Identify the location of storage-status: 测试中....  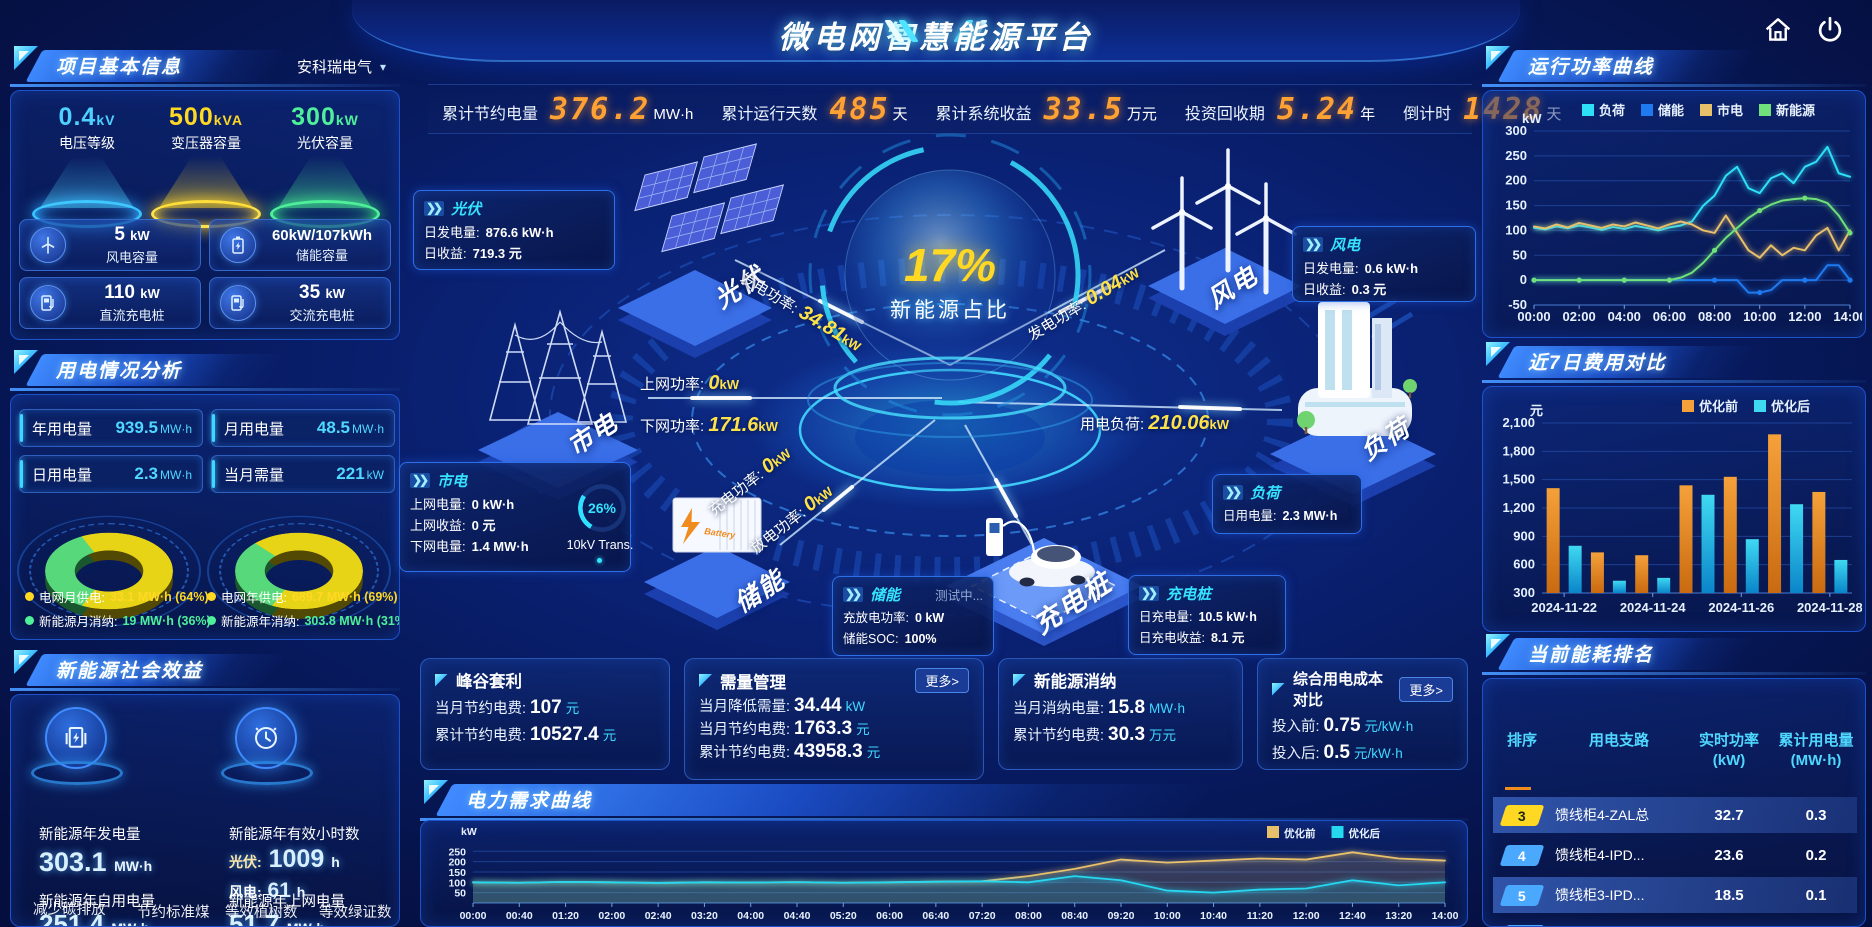
(959, 596).